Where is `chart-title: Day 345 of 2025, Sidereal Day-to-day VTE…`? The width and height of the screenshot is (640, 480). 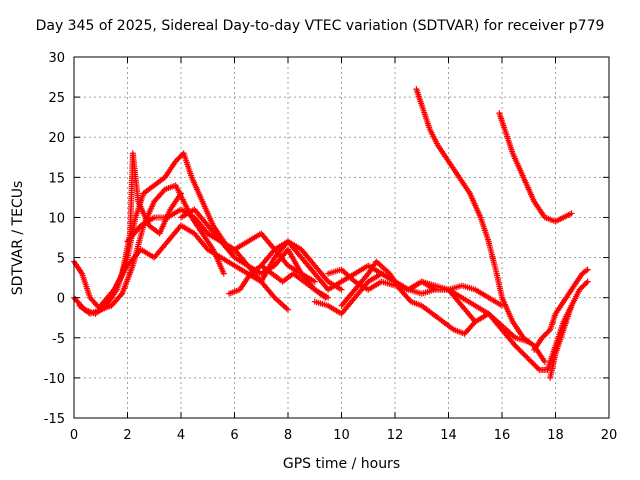
chart-title: Day 345 of 2025, Sidereal Day-to-day VTE… is located at coordinates (320, 26).